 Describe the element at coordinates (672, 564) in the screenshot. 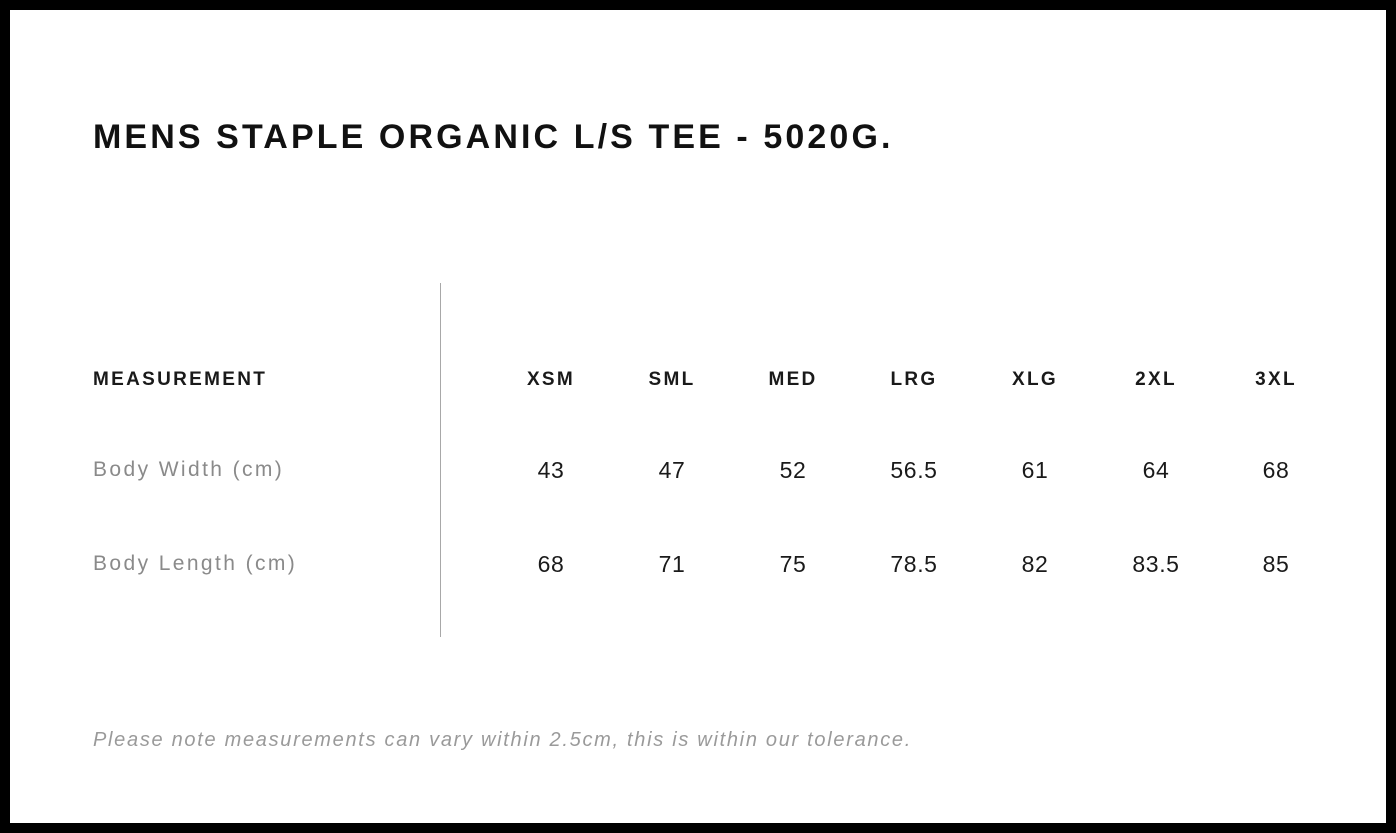

I see `cell-body-length-sml: 71` at that location.